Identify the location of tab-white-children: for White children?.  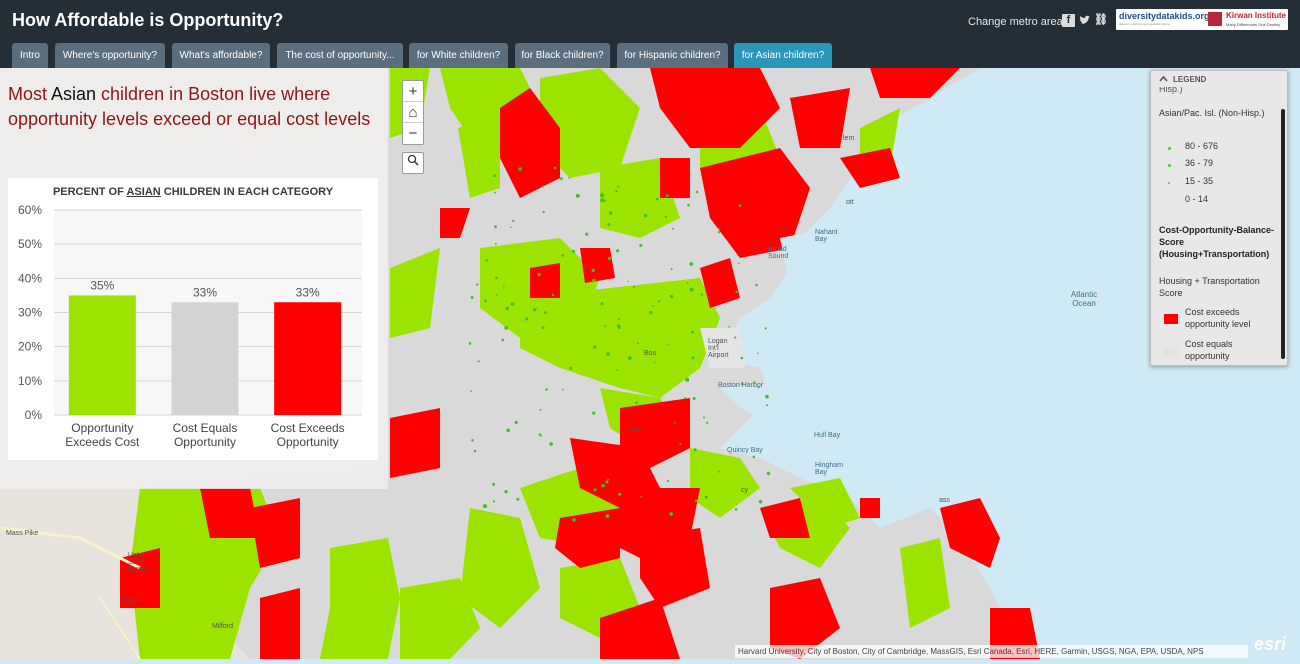
(458, 55).